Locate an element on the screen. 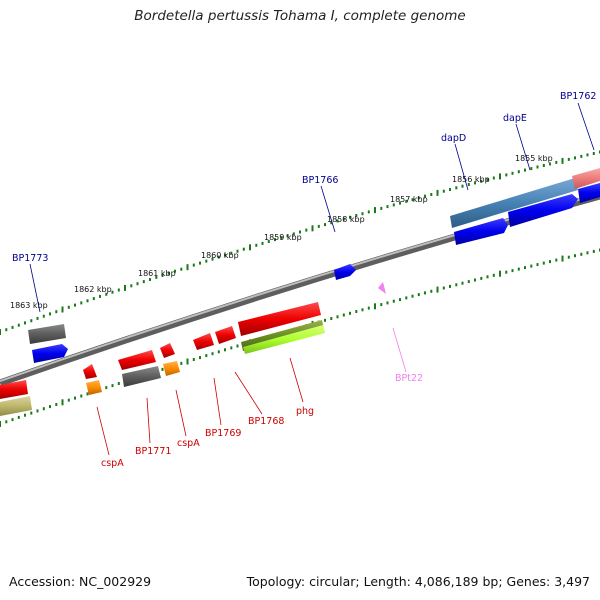 The image size is (600, 600). label-BP1771: BP1771 is located at coordinates (153, 451).